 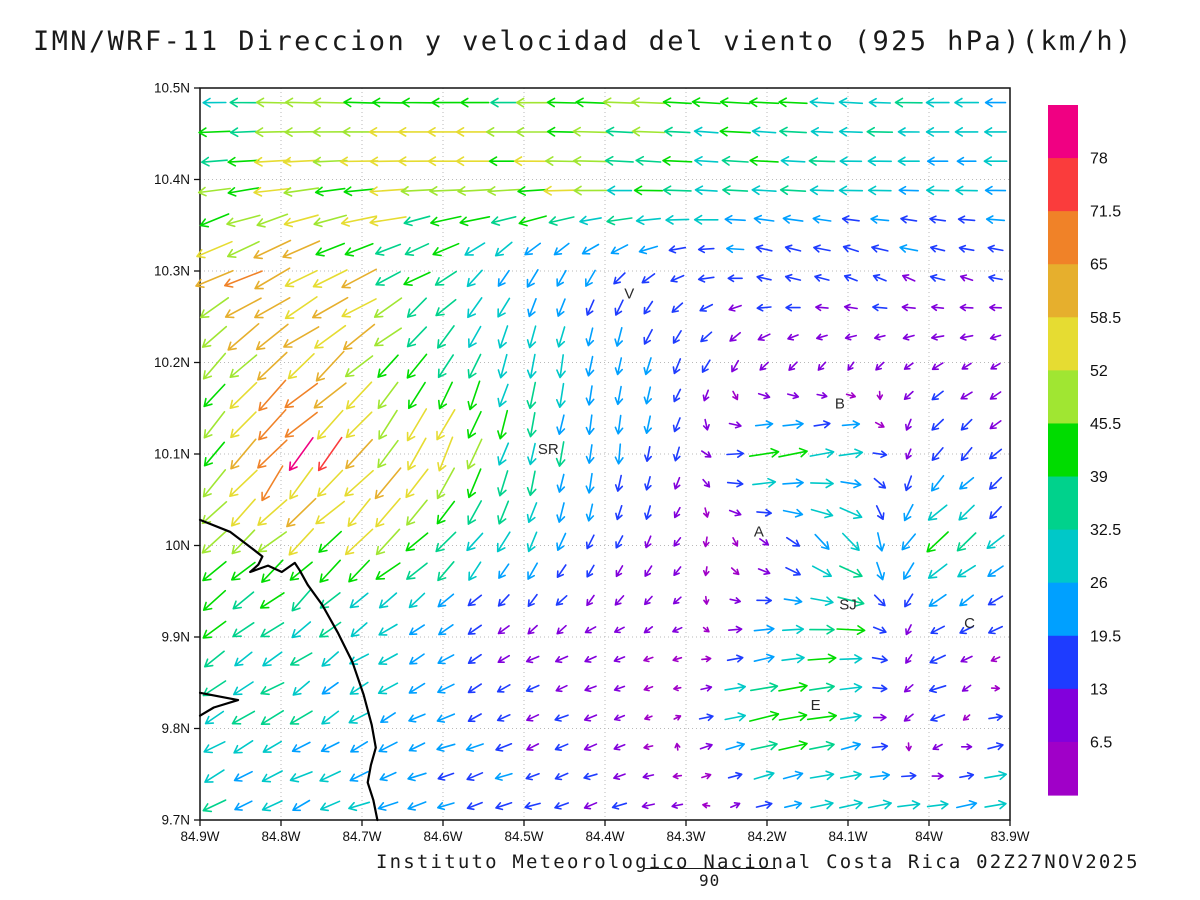 I want to click on y-axis-label: 9.7N, so click(x=175, y=820).